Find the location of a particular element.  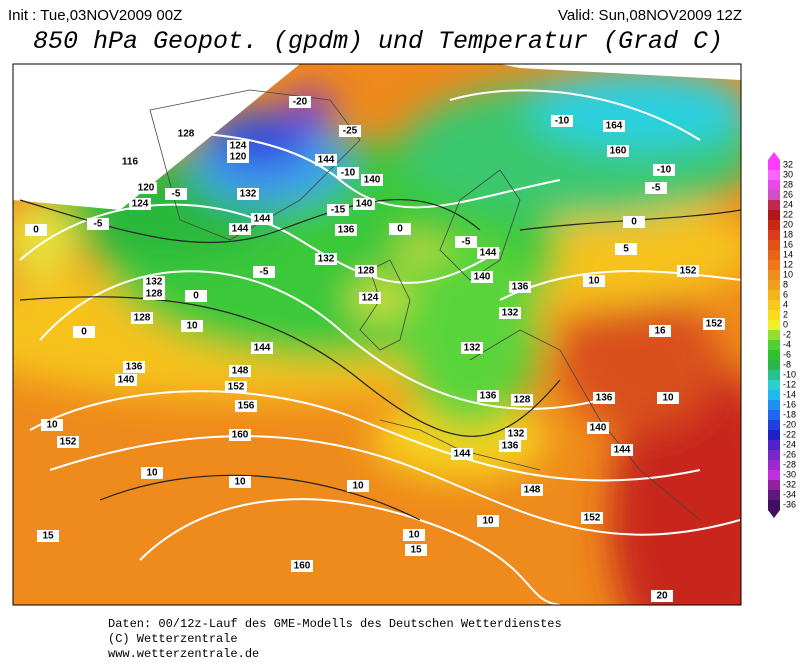

contour-label: 15 is located at coordinates (48, 536).